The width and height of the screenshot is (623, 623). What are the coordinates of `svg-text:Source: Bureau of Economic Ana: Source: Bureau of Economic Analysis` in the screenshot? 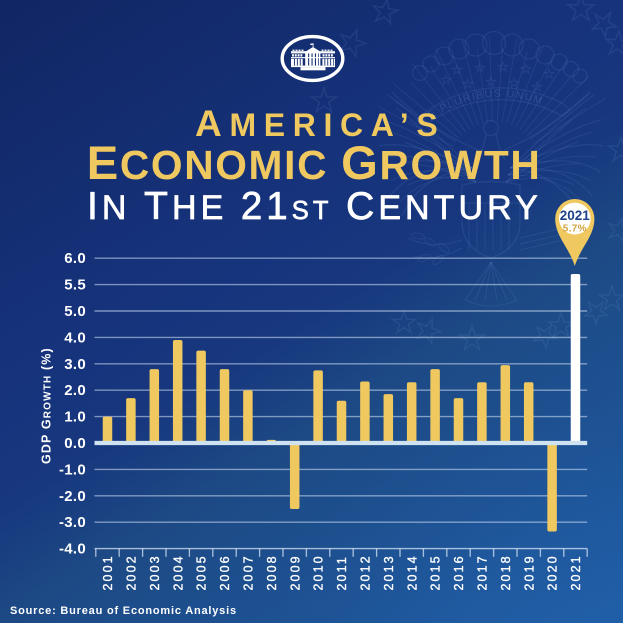 It's located at (123, 611).